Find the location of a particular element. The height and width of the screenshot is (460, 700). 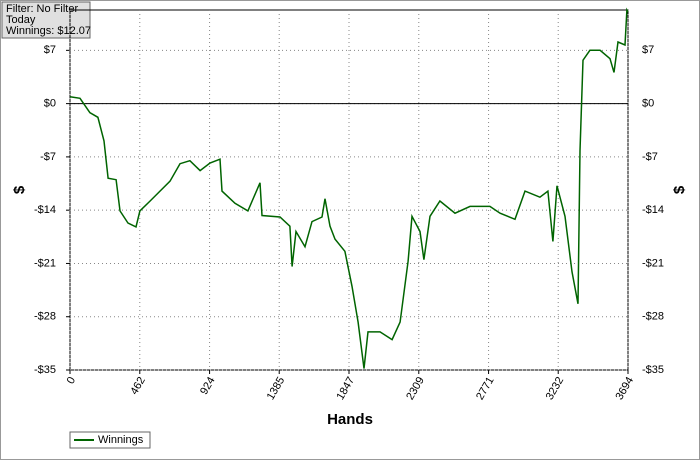

legend-label: Winnings is located at coordinates (121, 440).